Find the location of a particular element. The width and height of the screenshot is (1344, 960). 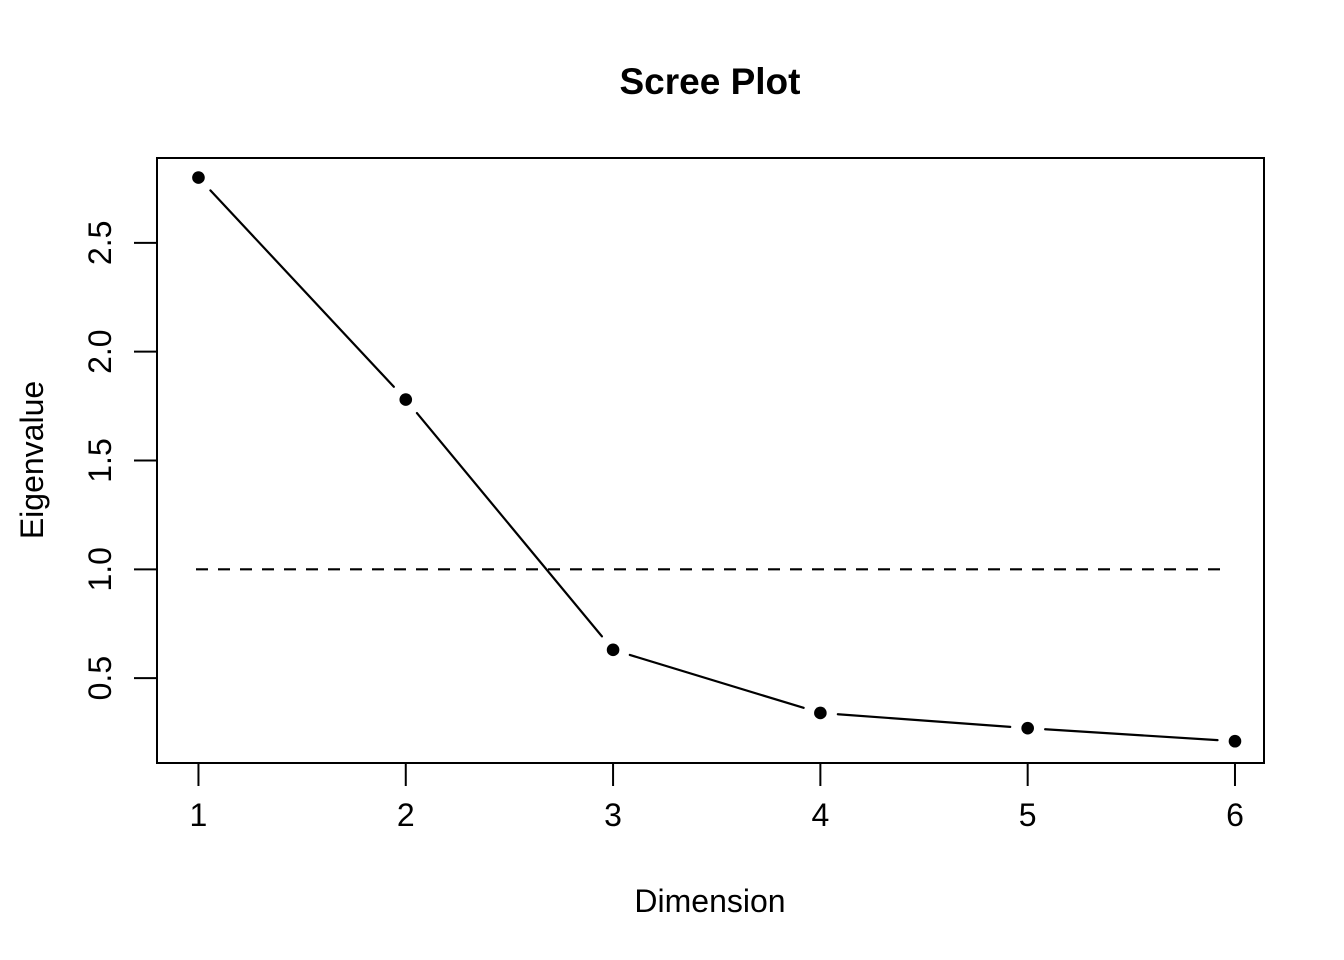

y-axis-label: Eigenvalue is located at coordinates (32, 460).